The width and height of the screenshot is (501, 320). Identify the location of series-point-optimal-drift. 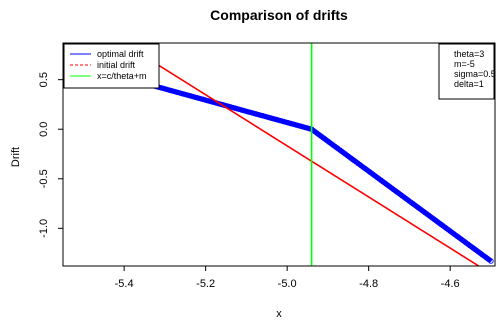
(491, 261).